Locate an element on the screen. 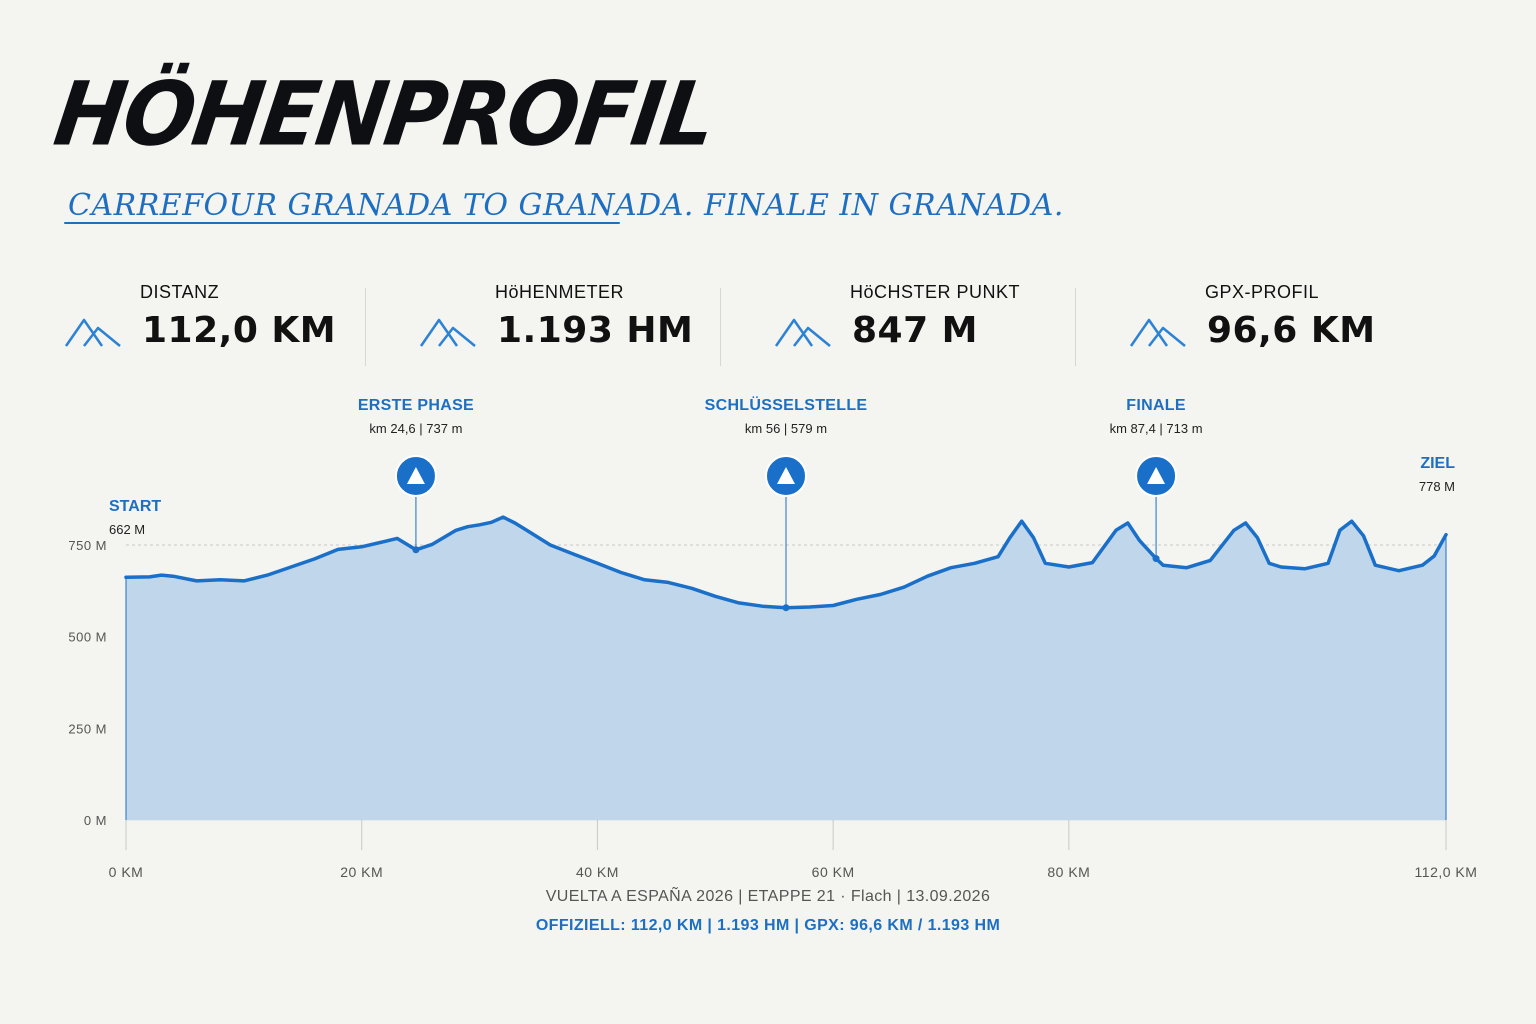  elevation-line is located at coordinates (786, 562).